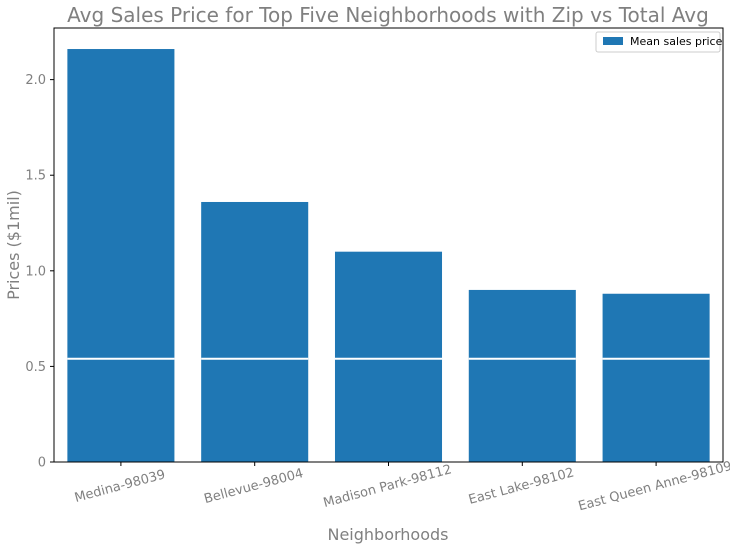 The height and width of the screenshot is (549, 730). Describe the element at coordinates (35, 271) in the screenshot. I see `y-tick-label: 1.0` at that location.